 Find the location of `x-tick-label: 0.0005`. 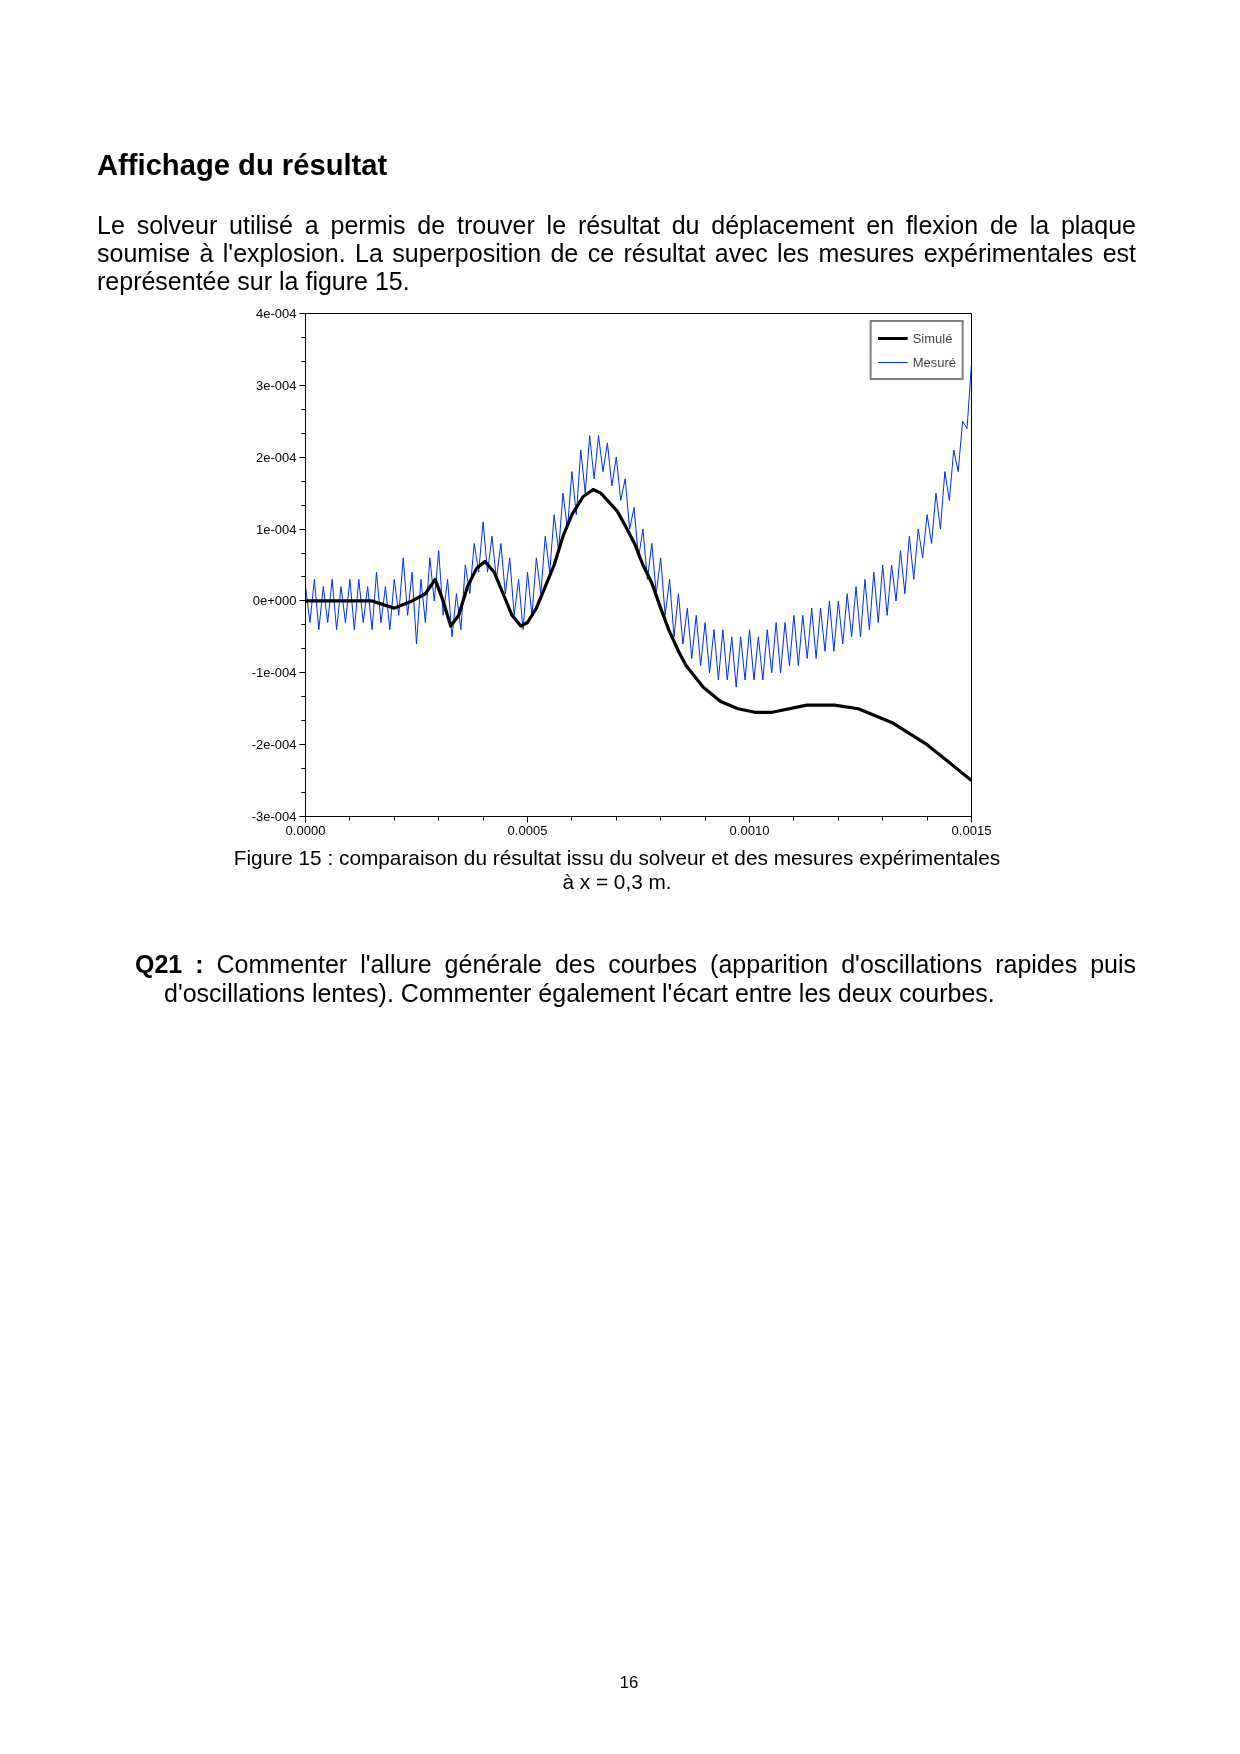

x-tick-label: 0.0005 is located at coordinates (527, 830).